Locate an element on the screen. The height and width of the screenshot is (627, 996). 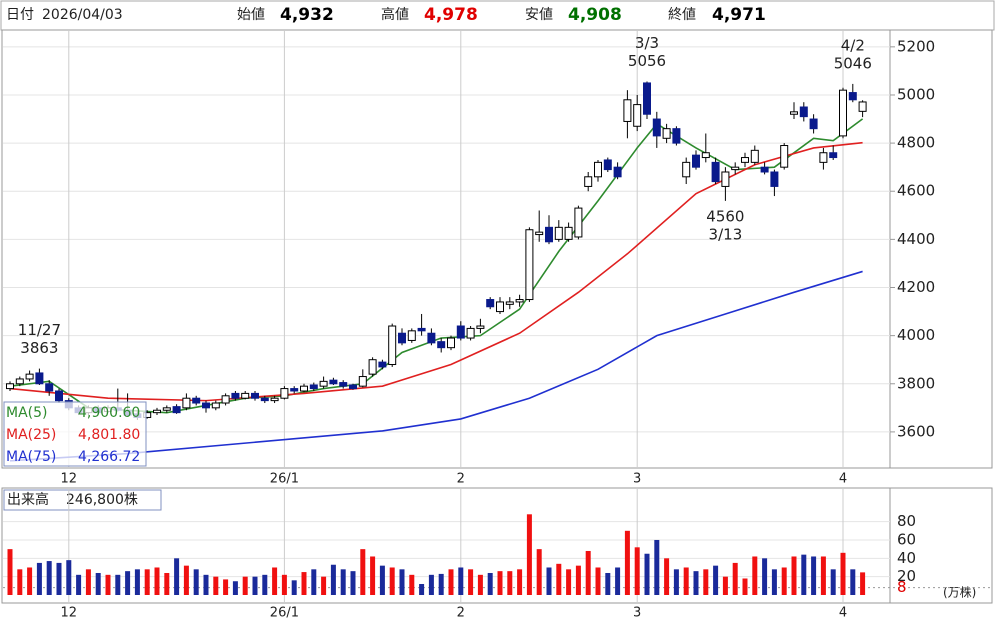
date: 2026/04/03 is located at coordinates (82, 15).